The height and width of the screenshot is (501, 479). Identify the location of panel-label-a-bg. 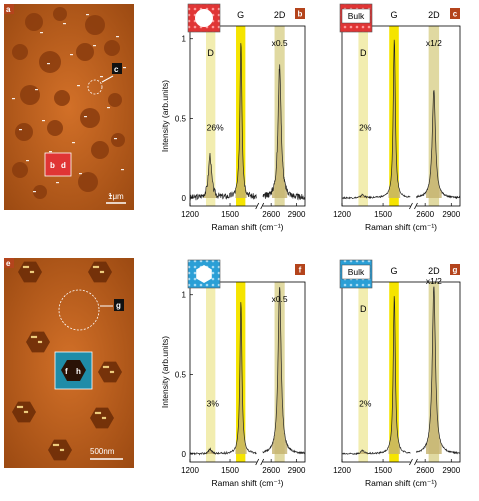
(9, 9).